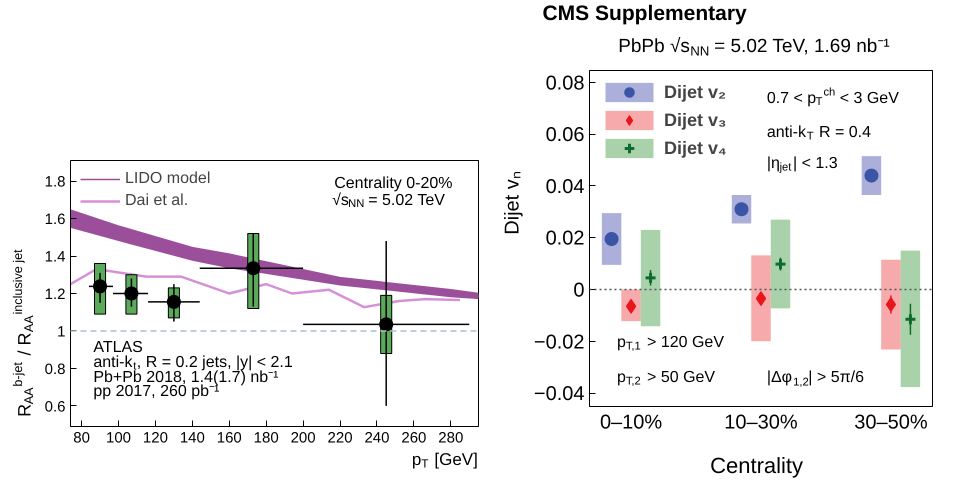 This screenshot has width=966, height=484. Describe the element at coordinates (156, 201) in the screenshot. I see `legend-label: Dai et al.` at that location.